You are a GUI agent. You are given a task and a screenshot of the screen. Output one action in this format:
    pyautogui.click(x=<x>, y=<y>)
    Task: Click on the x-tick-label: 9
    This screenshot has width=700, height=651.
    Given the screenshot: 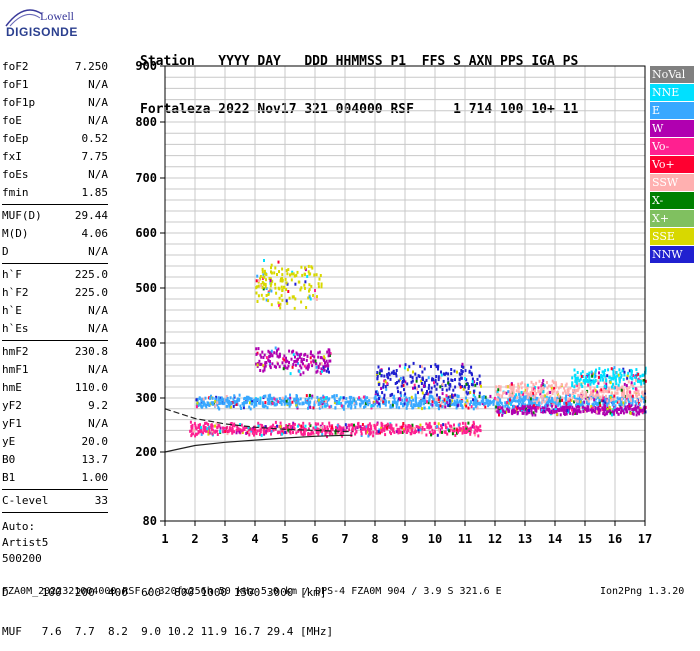 What is the action you would take?
    pyautogui.click(x=404, y=539)
    